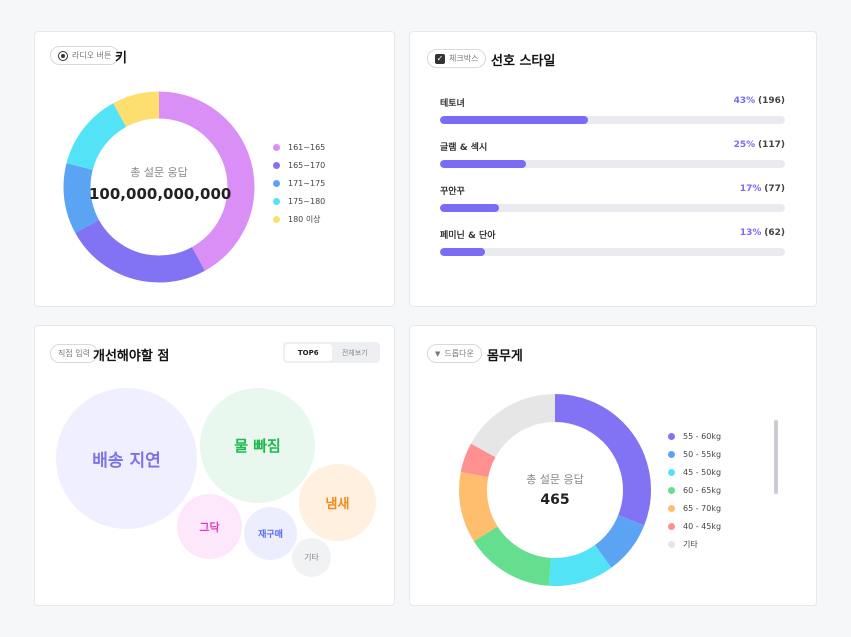 This screenshot has width=851, height=637. I want to click on bubble-color-fade: 물 빠짐, so click(257, 445).